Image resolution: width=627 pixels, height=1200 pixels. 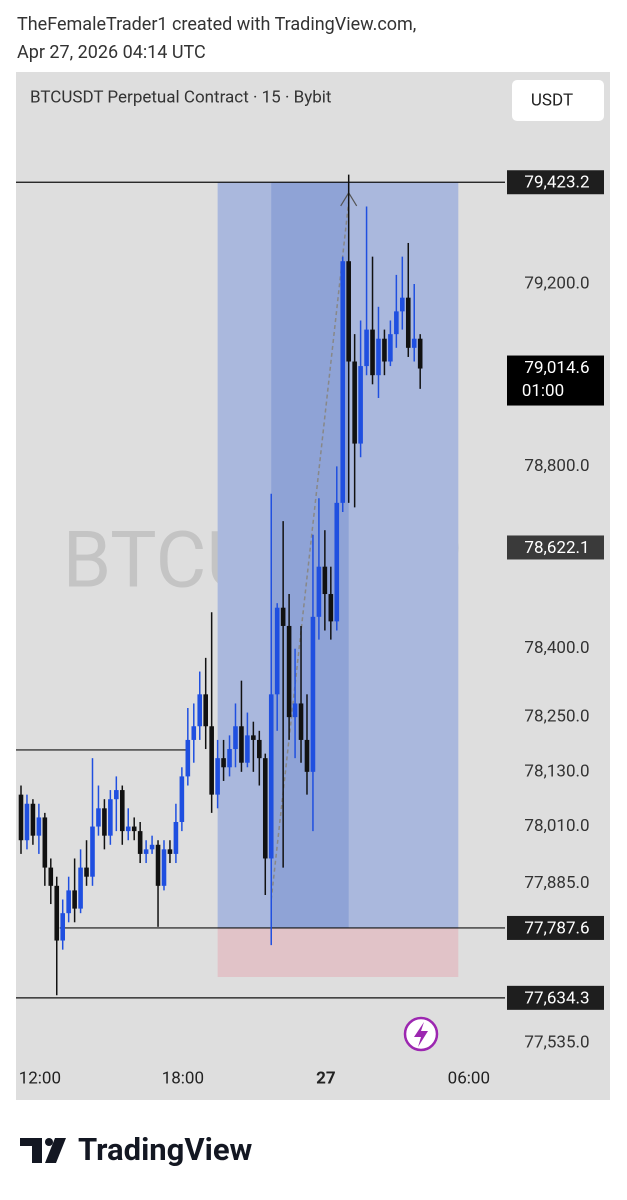 I want to click on chart-title: BTCUSDT Perpetual Contract · 15 · Bybit, so click(x=180, y=97).